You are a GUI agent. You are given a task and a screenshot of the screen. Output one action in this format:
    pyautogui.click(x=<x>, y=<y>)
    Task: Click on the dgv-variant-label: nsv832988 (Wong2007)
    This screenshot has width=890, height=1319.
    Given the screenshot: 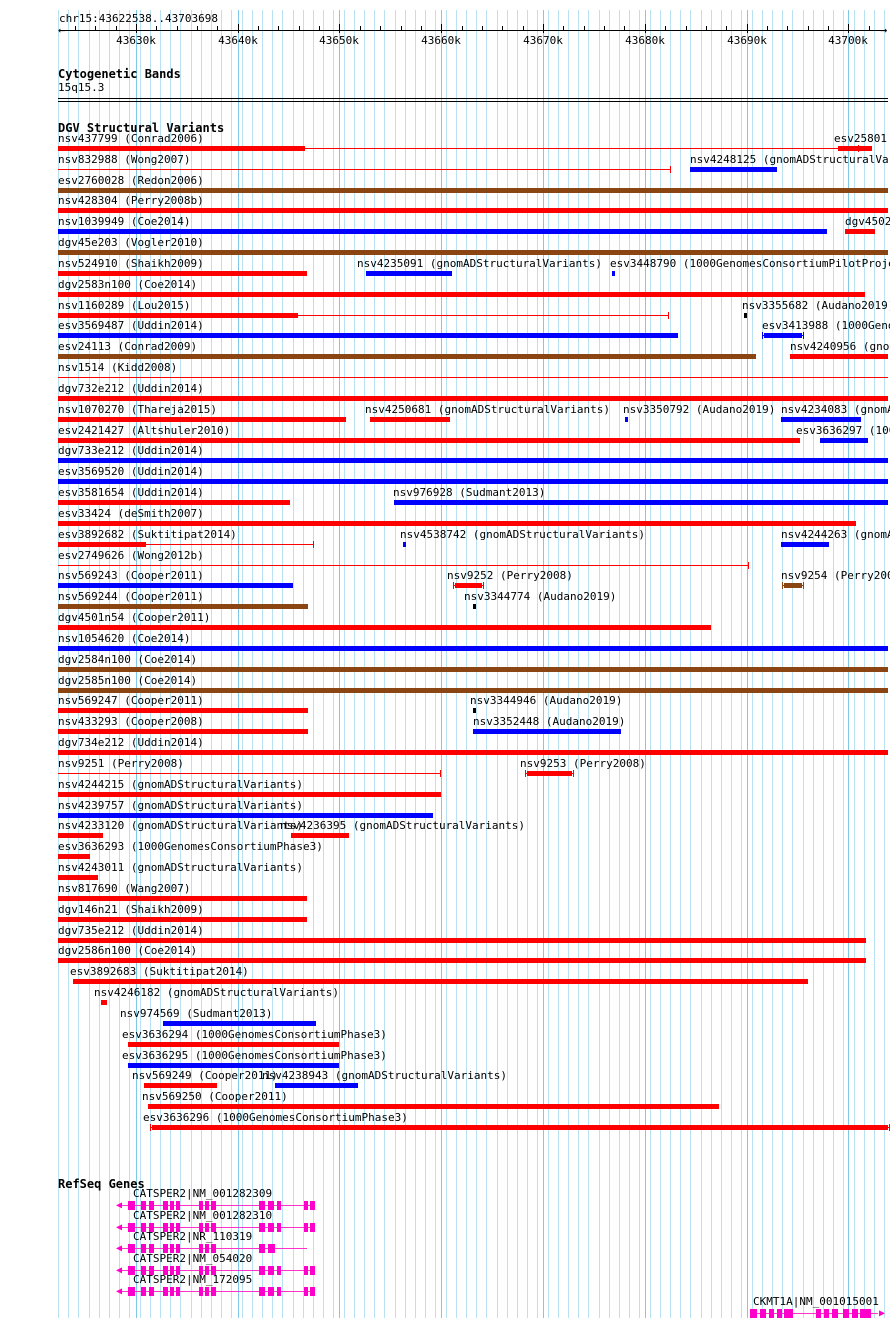 What is the action you would take?
    pyautogui.click(x=124, y=159)
    